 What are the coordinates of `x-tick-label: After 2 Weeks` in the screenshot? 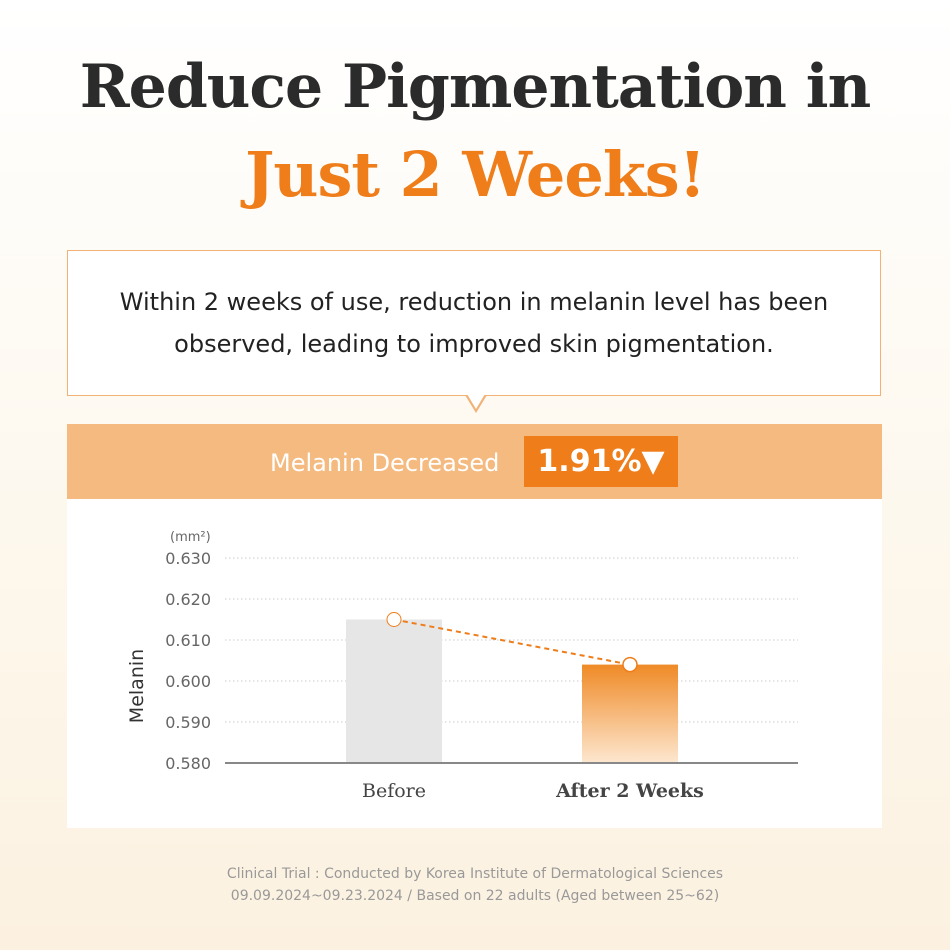 It's located at (629, 791).